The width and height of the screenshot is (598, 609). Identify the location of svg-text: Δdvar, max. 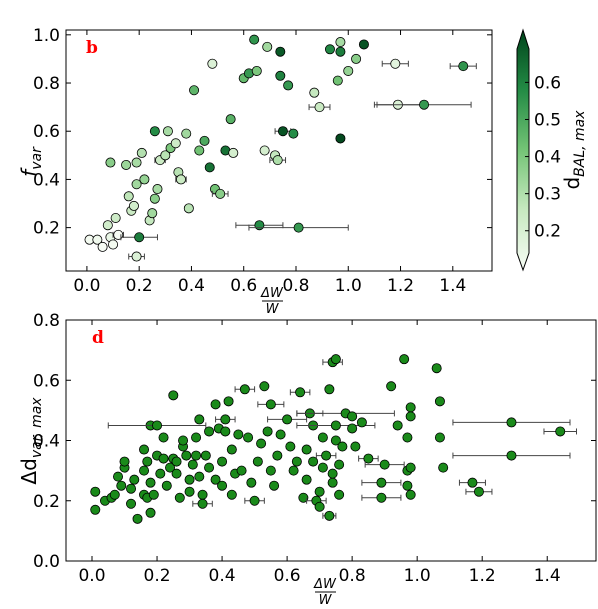
(31, 441).